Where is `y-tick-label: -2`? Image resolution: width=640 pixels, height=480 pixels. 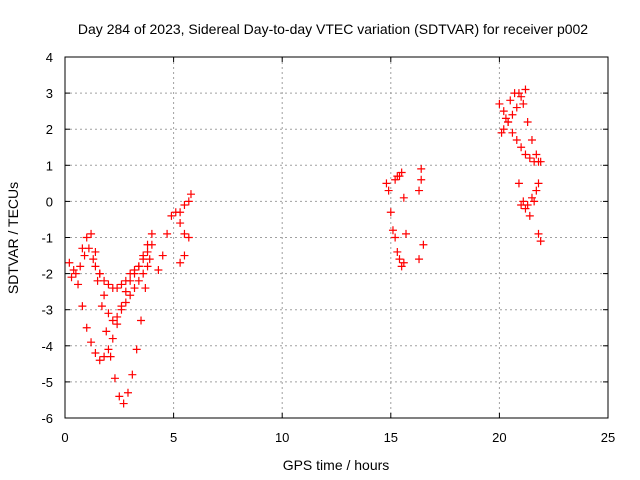 y-tick-label: -2 is located at coordinates (47, 274).